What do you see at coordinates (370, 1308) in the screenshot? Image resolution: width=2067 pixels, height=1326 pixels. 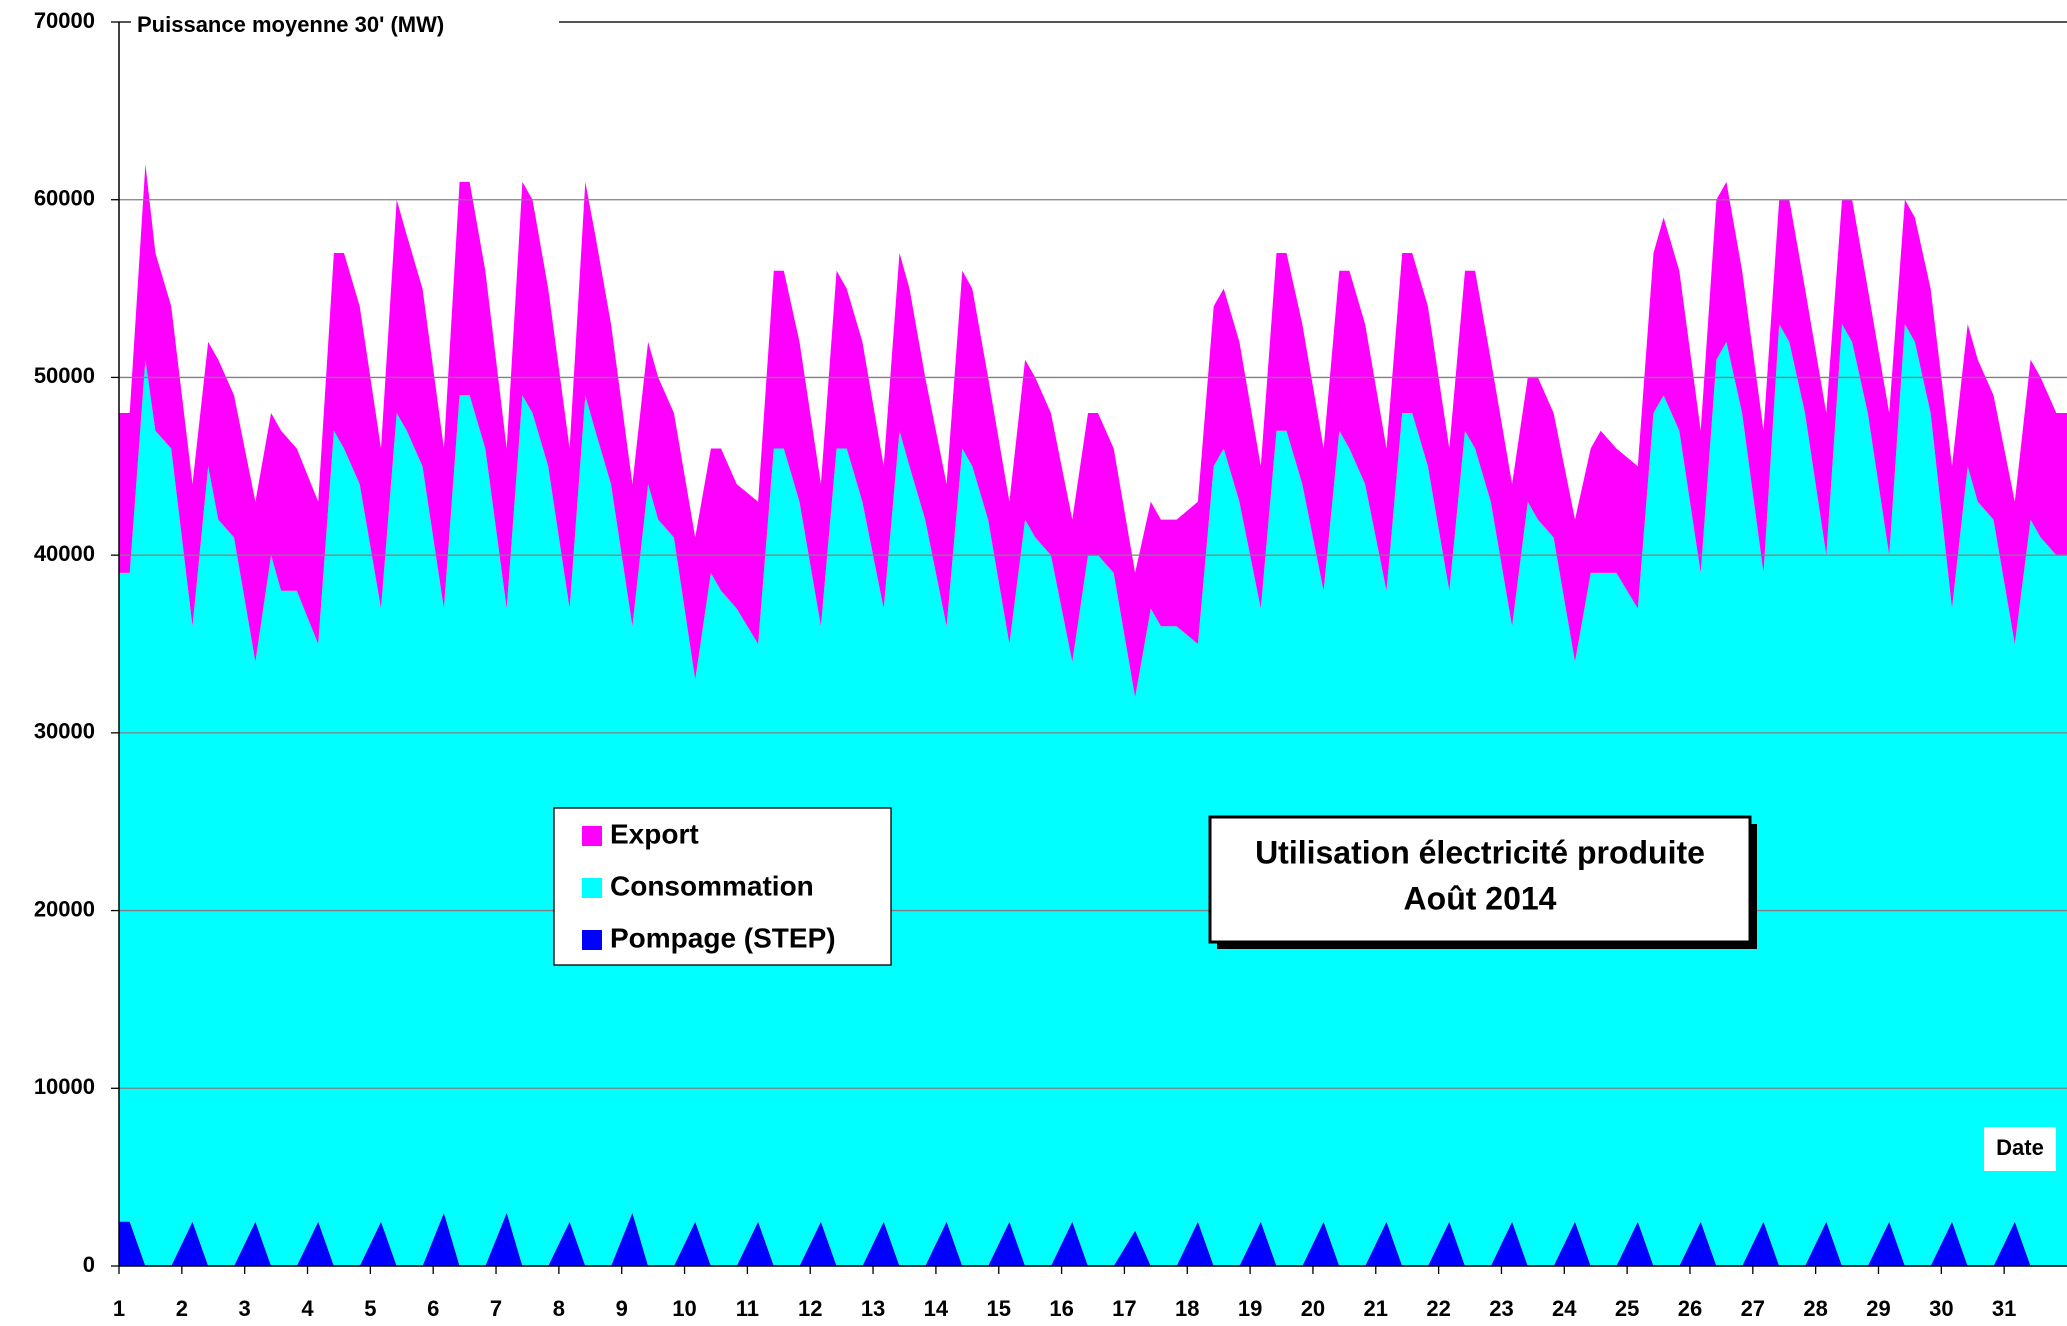 I see `x-tick-label: 5` at bounding box center [370, 1308].